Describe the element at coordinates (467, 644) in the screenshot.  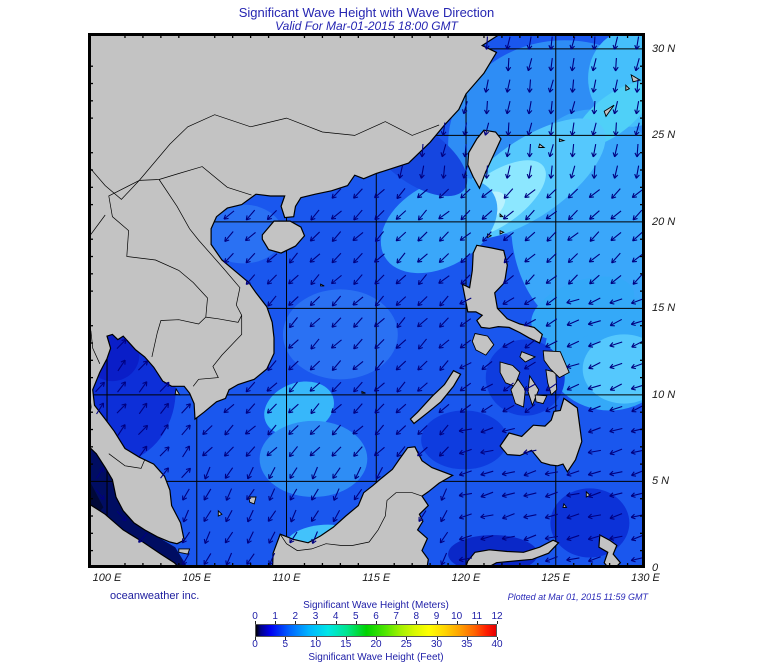
I see `legend-tick-label: 35` at that location.